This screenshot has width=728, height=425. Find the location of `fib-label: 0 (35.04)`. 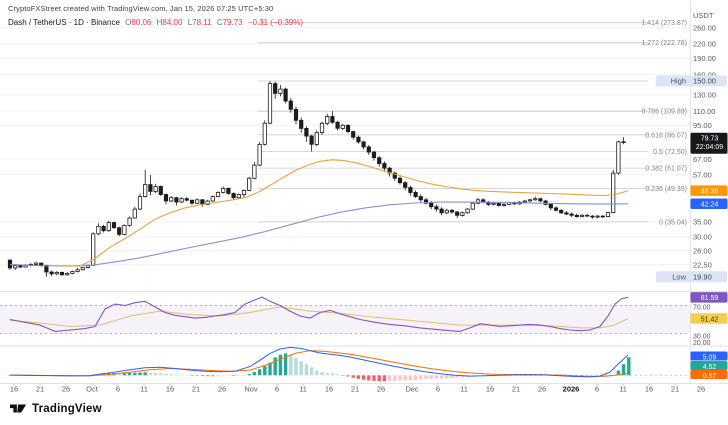

fib-label: 0 (35.04) is located at coordinates (673, 222).